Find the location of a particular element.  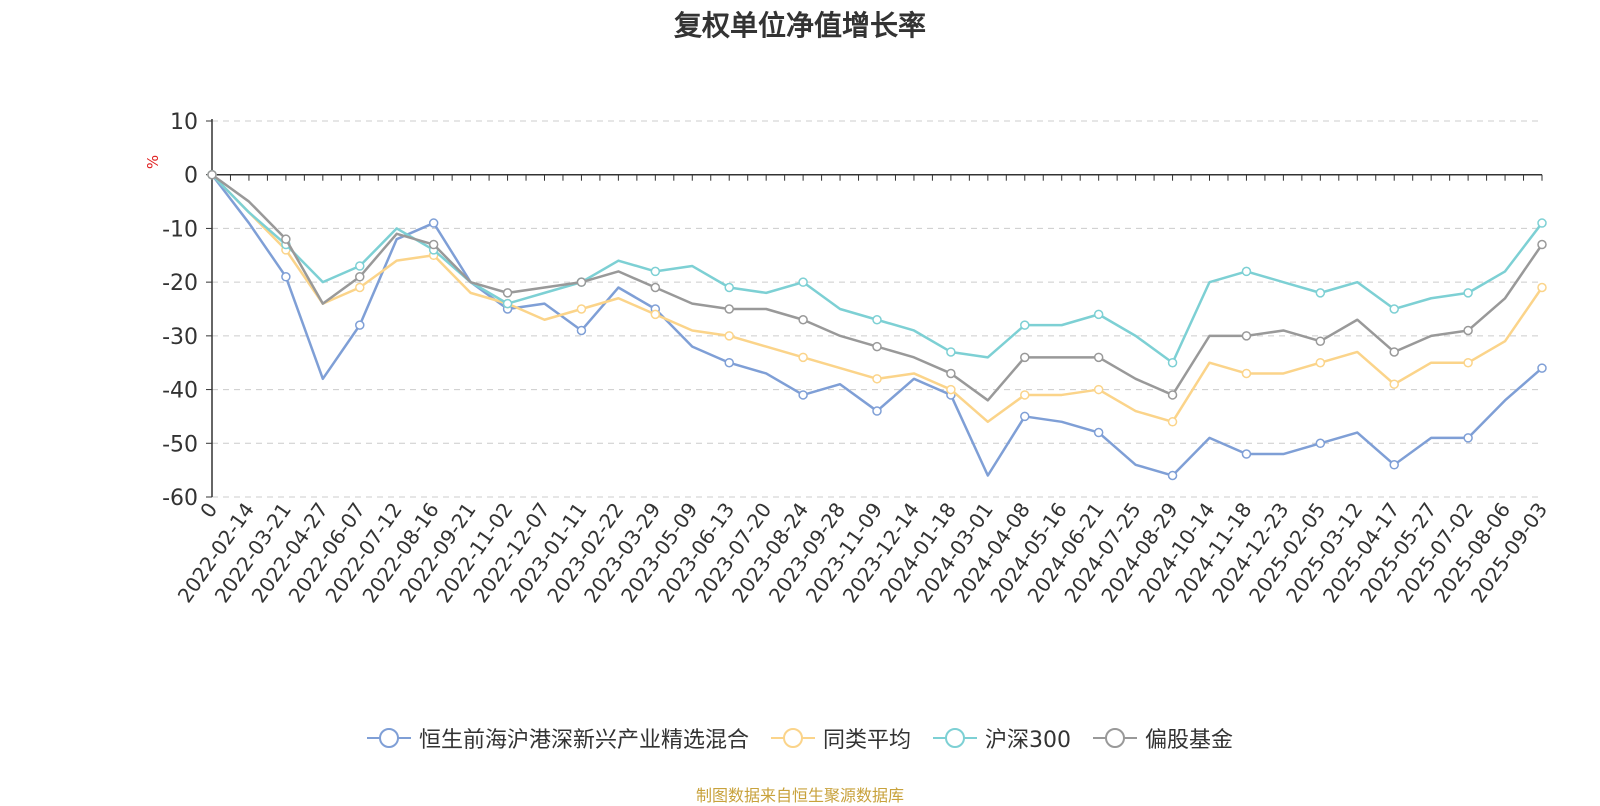

legend-marker-peer-avg-icon is located at coordinates (792, 738).